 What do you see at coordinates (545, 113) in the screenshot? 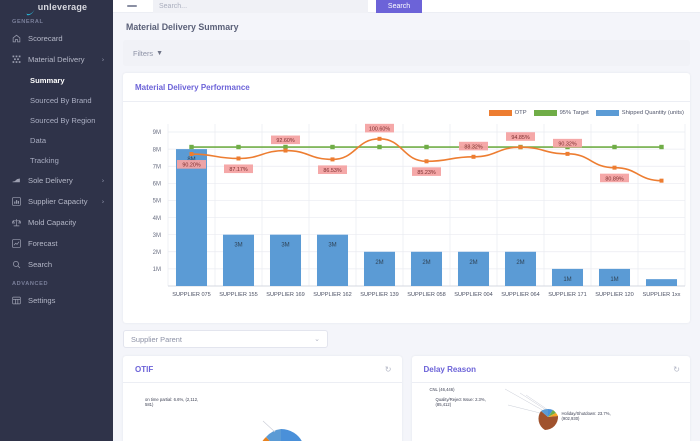
I see `legend-swatch-target` at bounding box center [545, 113].